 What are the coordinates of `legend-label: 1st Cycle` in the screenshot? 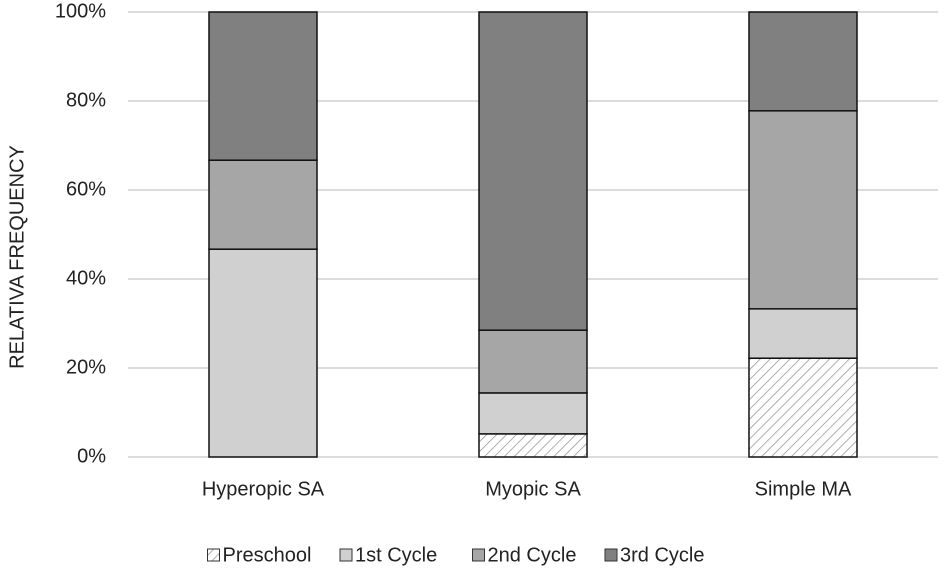 It's located at (396, 555).